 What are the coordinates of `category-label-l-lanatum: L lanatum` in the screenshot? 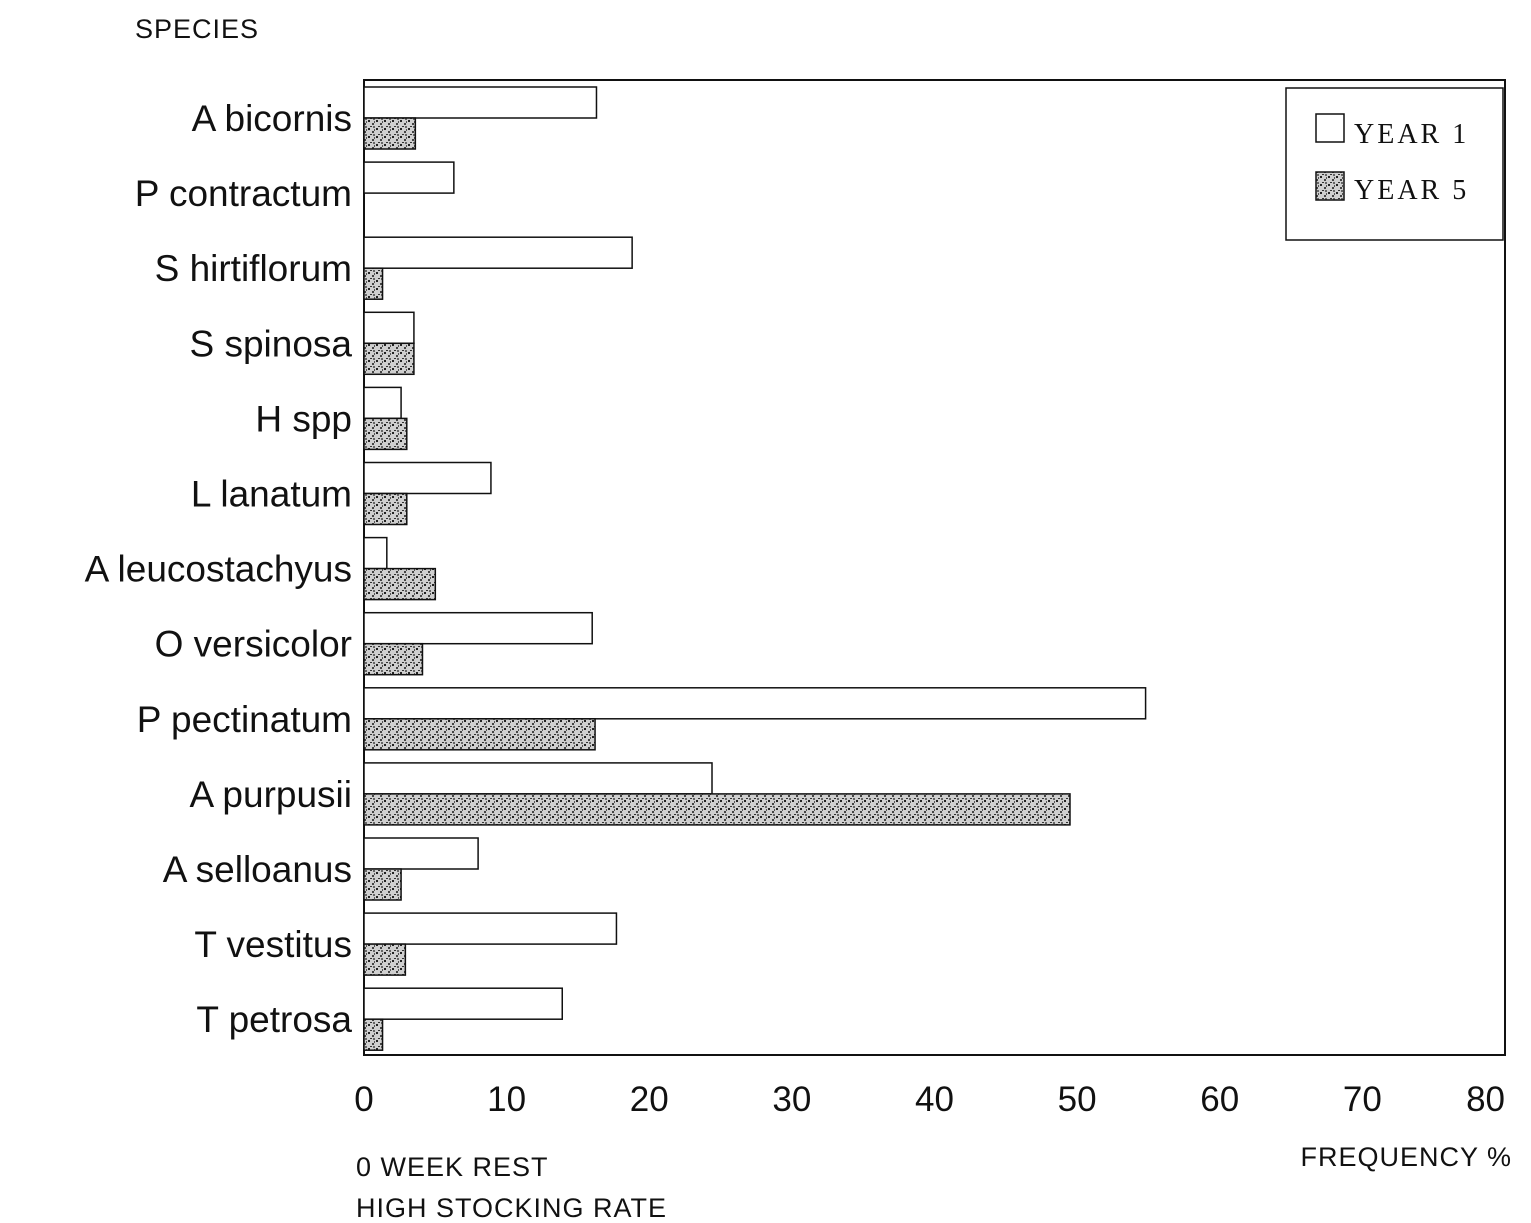 It's located at (271, 494).